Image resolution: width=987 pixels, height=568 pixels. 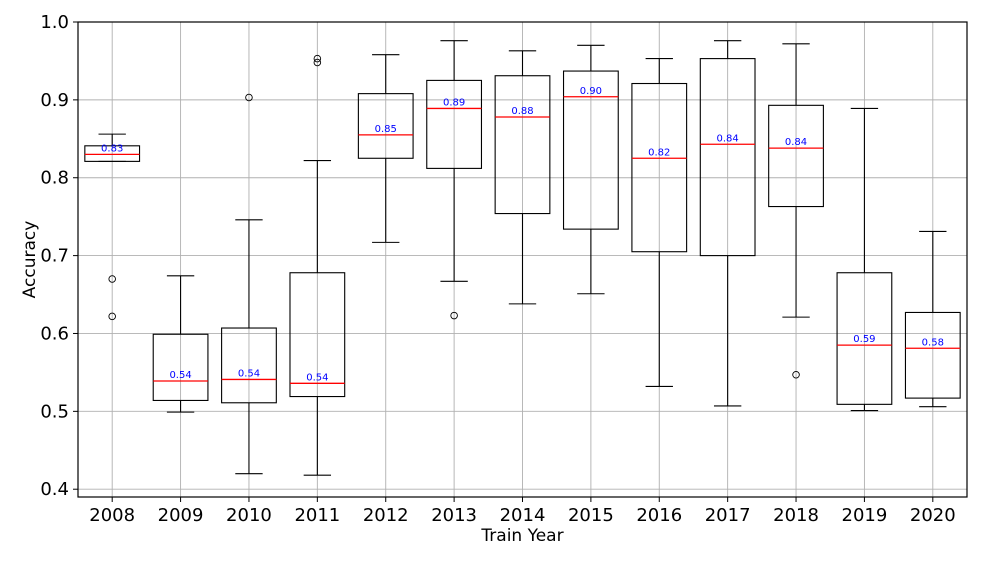 What do you see at coordinates (933, 342) in the screenshot?
I see `median-label: 0.58` at bounding box center [933, 342].